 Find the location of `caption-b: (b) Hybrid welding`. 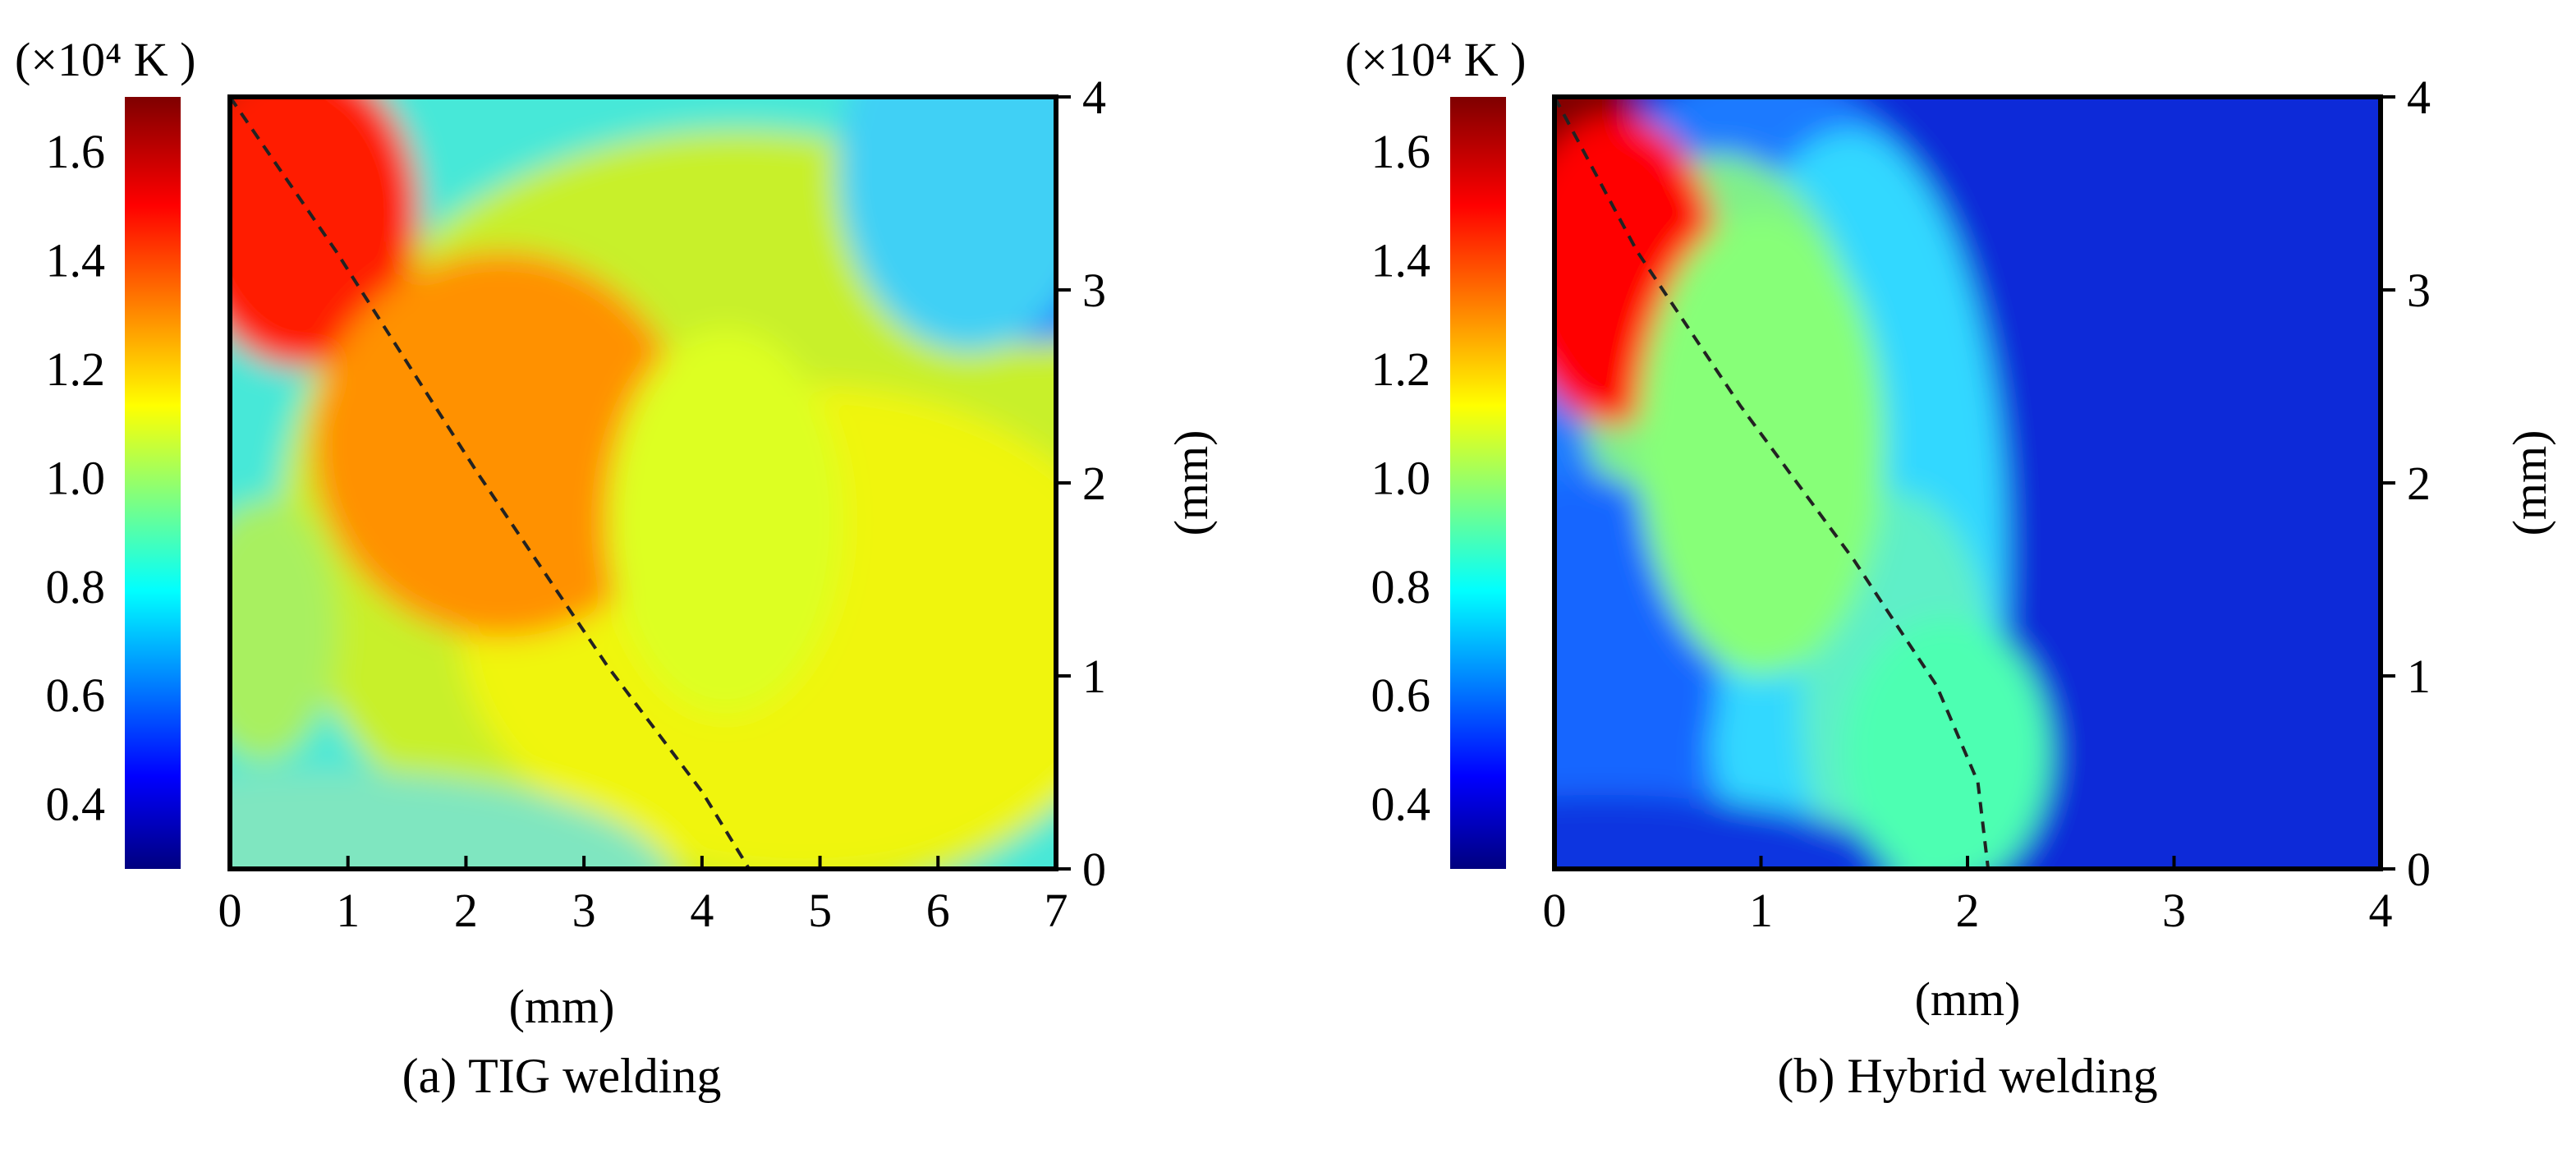

caption-b: (b) Hybrid welding is located at coordinates (1967, 1076).